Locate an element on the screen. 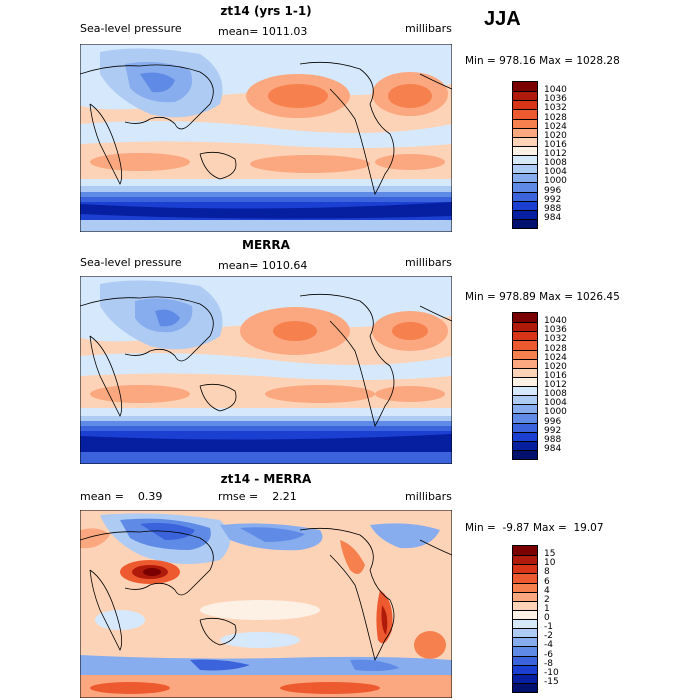 This screenshot has width=700, height=700. panel-2-right-label: millibars is located at coordinates (428, 262).